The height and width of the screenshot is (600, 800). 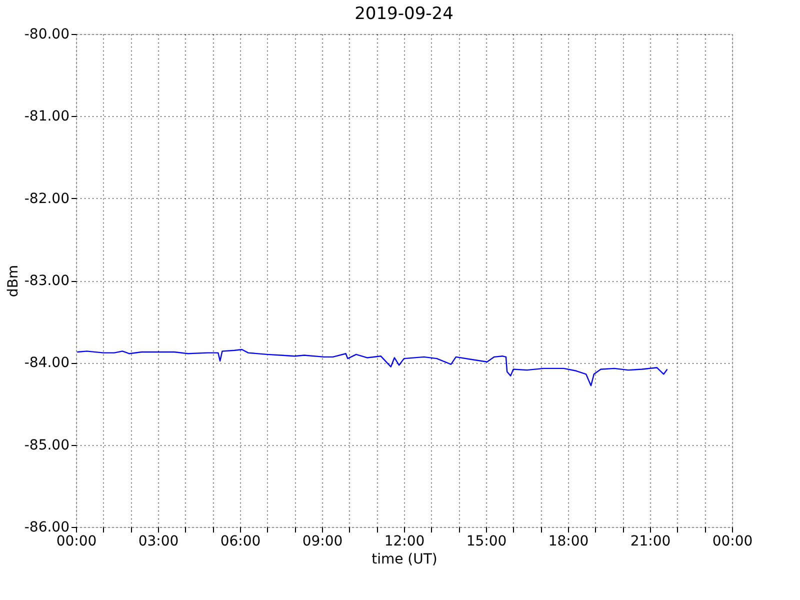 What do you see at coordinates (372, 367) in the screenshot?
I see `line-series` at bounding box center [372, 367].